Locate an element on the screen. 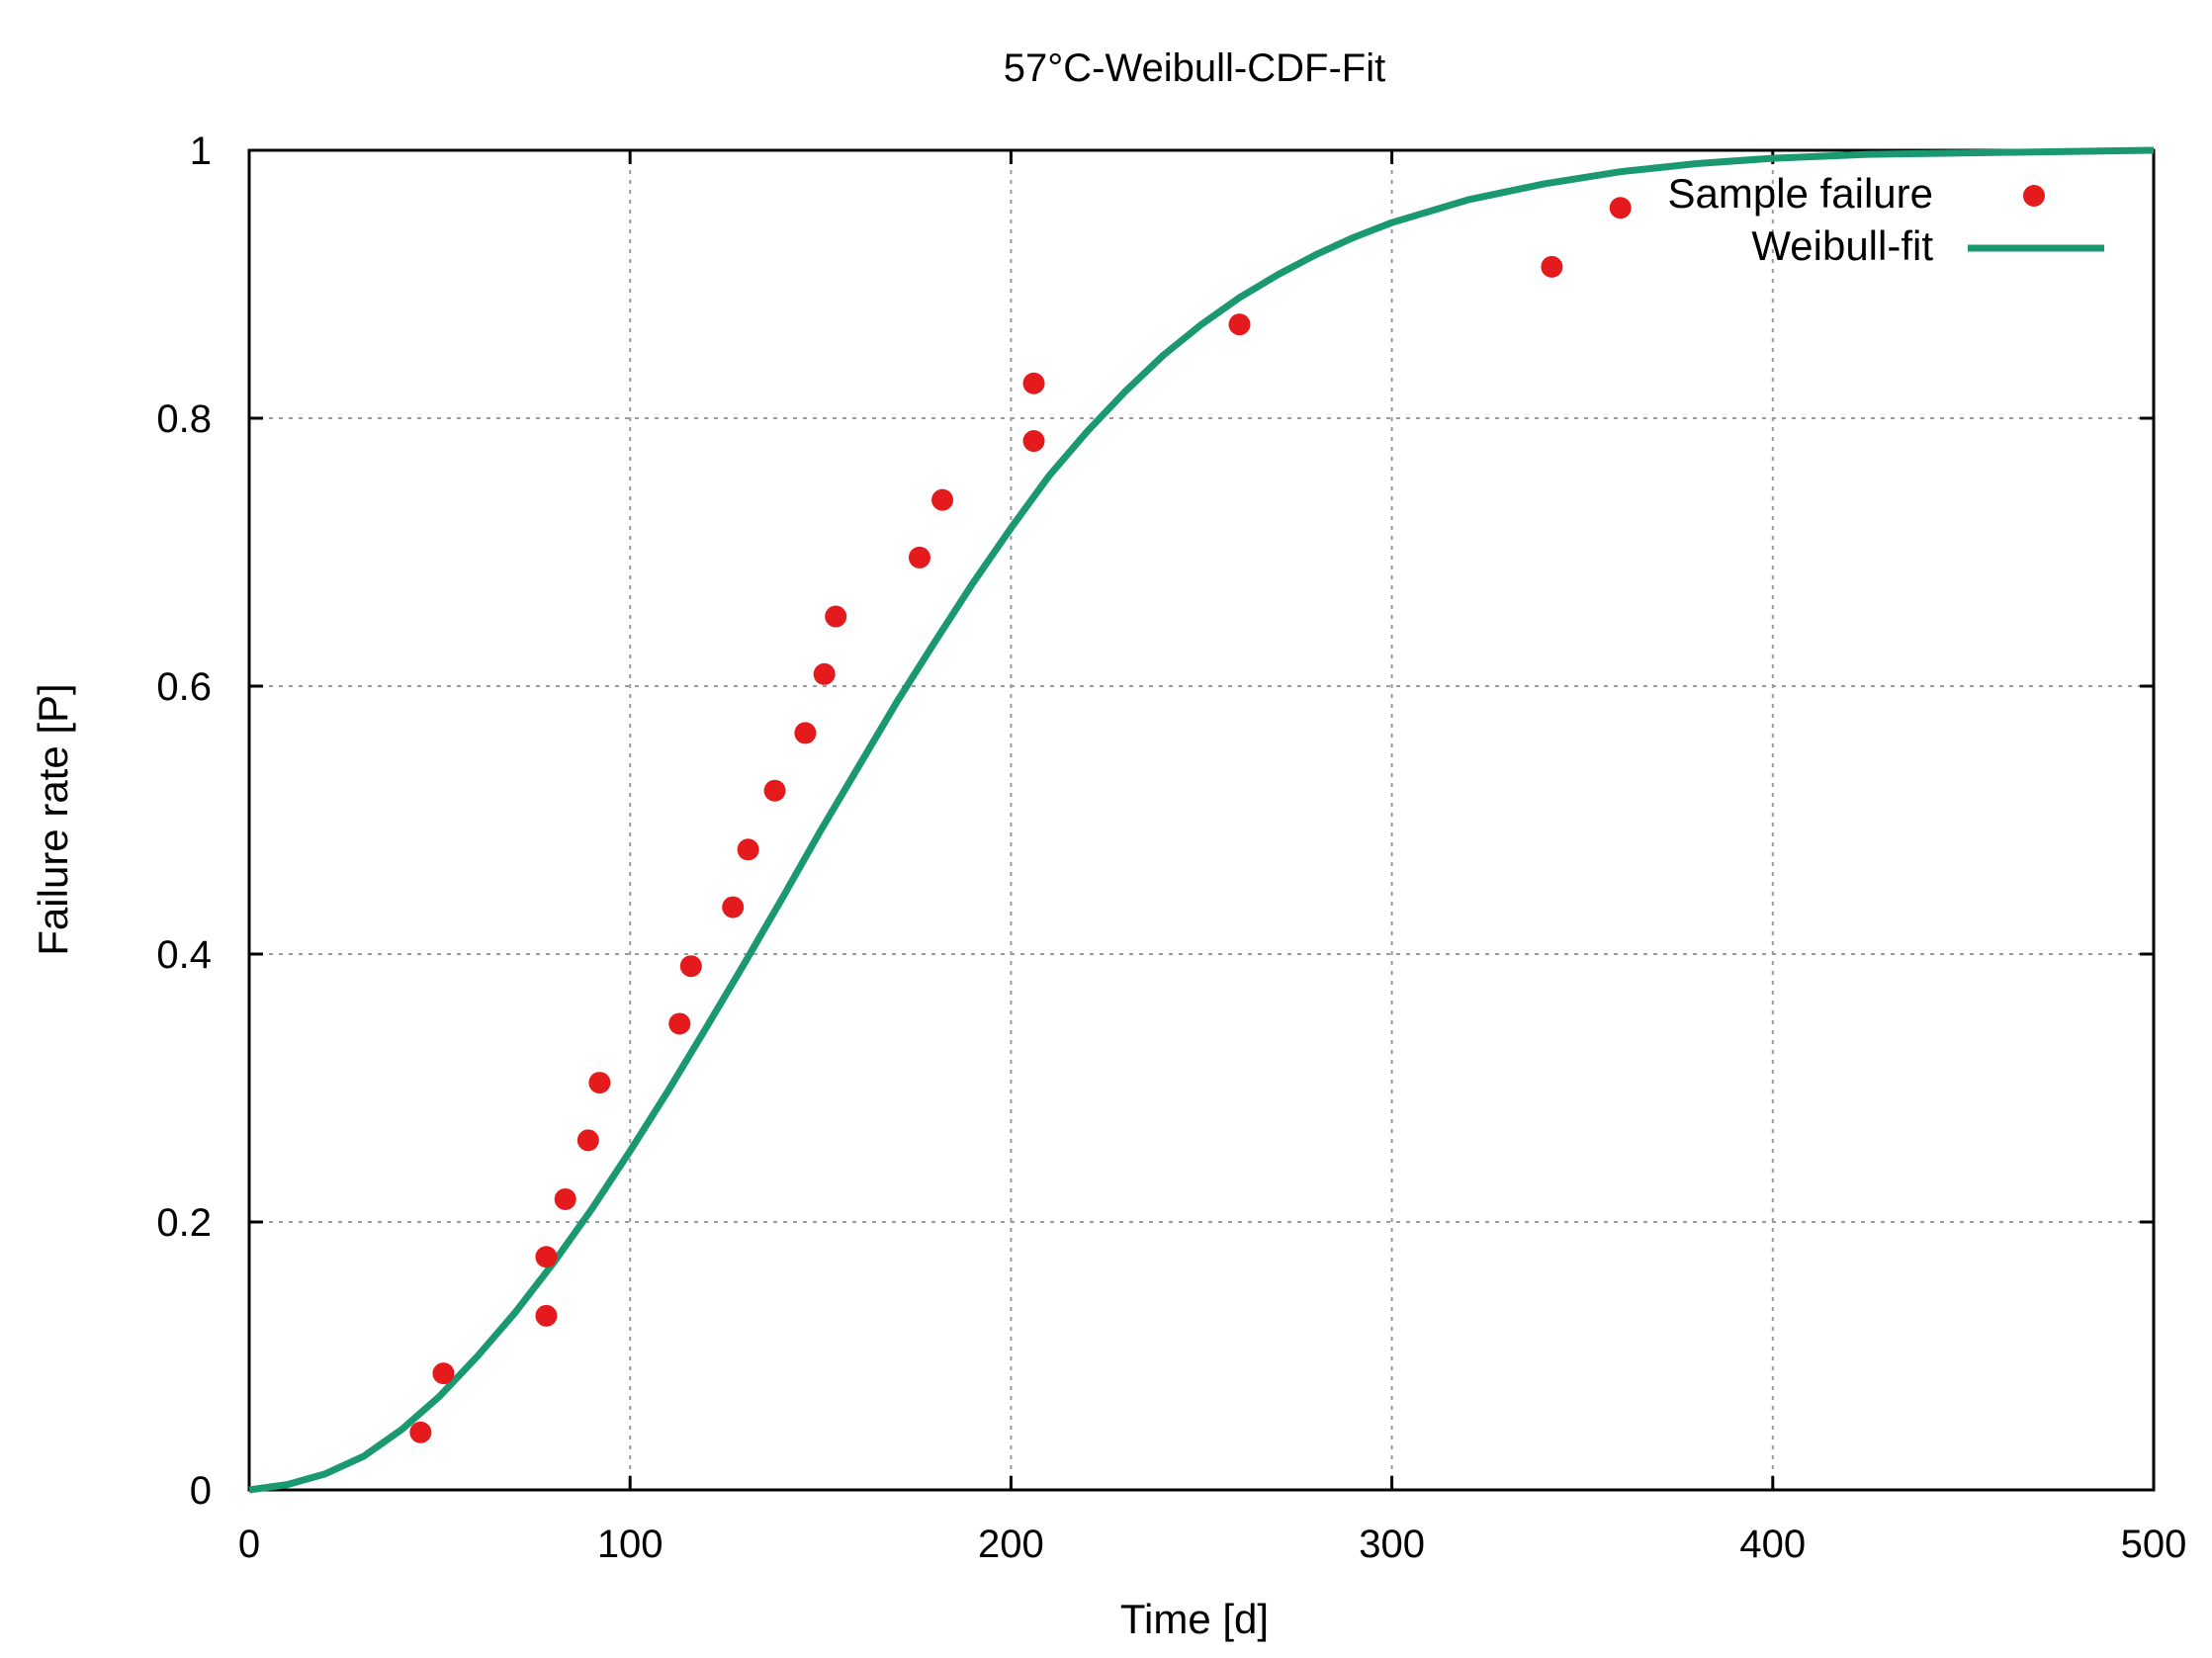 Image resolution: width=2212 pixels, height=1658 pixels. x-tick-label: 200 is located at coordinates (1011, 1544).